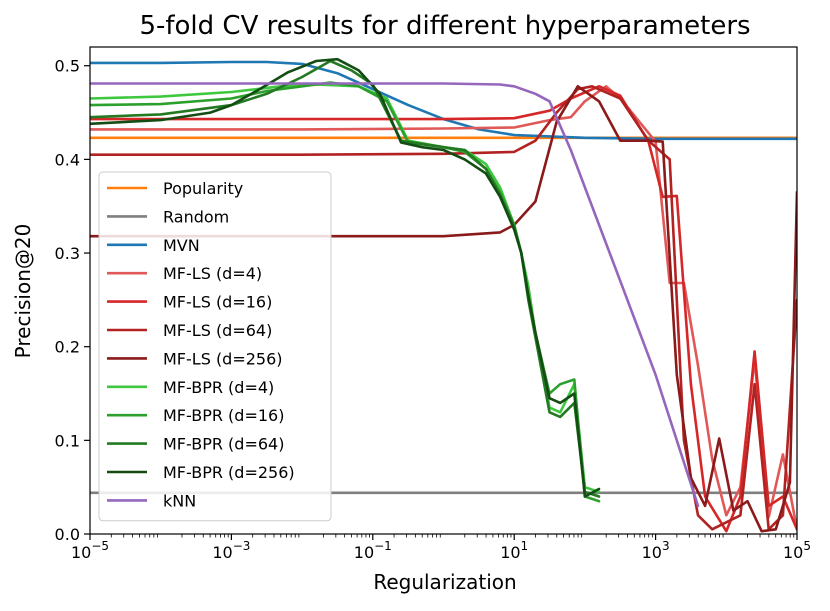 This screenshot has width=830, height=611. I want to click on x-tick-label: 10¹, so click(514, 550).